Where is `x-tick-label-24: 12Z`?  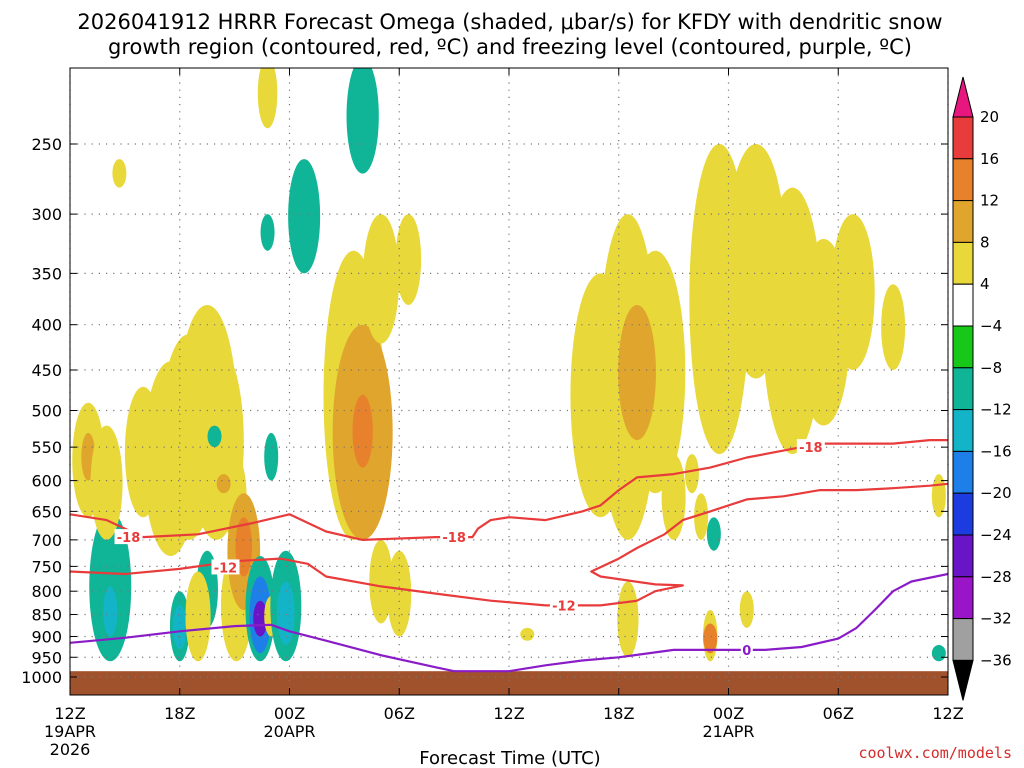 x-tick-label-24: 12Z is located at coordinates (508, 713).